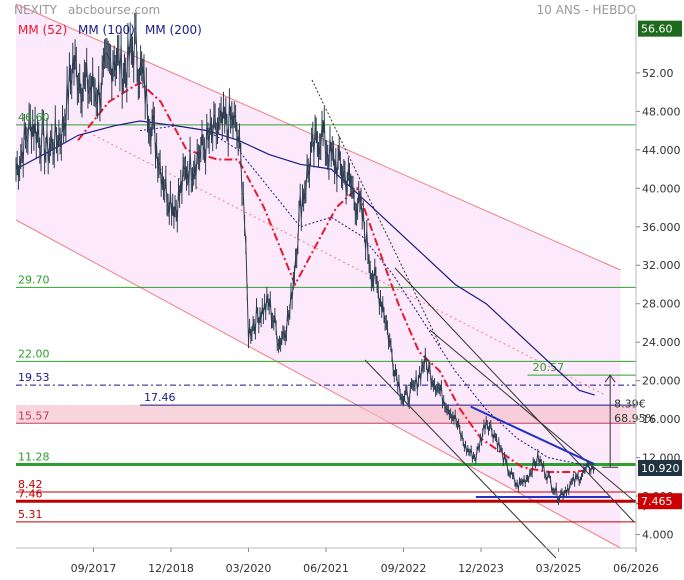  I want to click on level-label-22-00: 22.00, so click(34, 353).